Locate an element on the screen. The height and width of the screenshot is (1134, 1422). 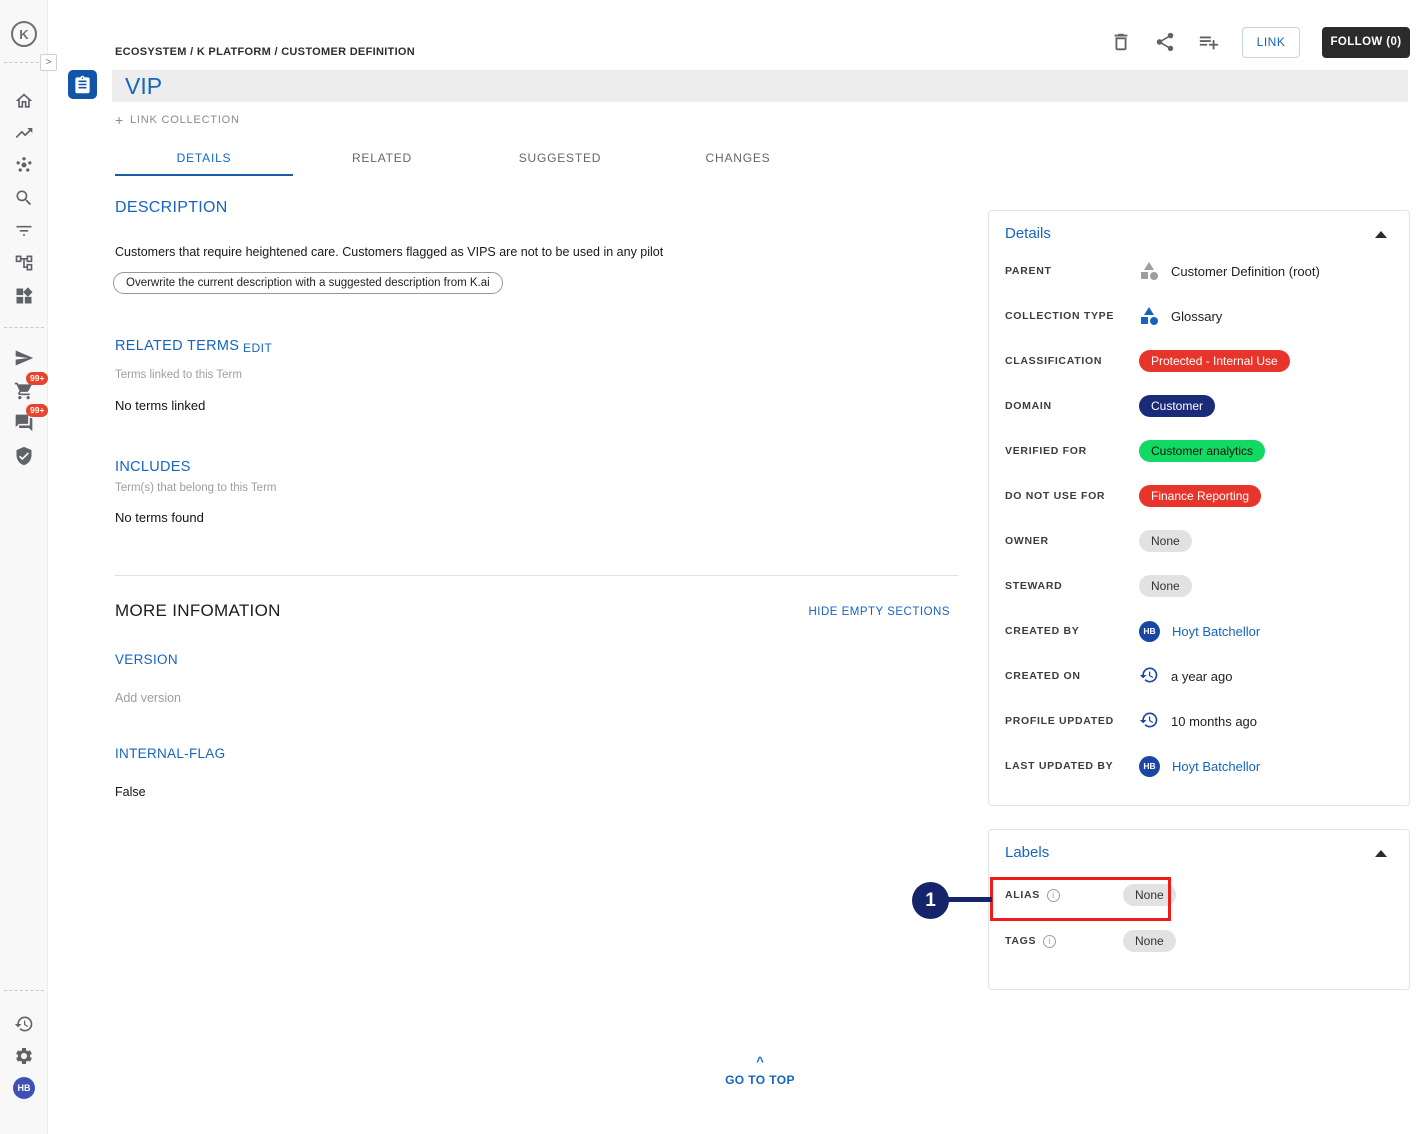
shield-check-icon is located at coordinates (24, 456).